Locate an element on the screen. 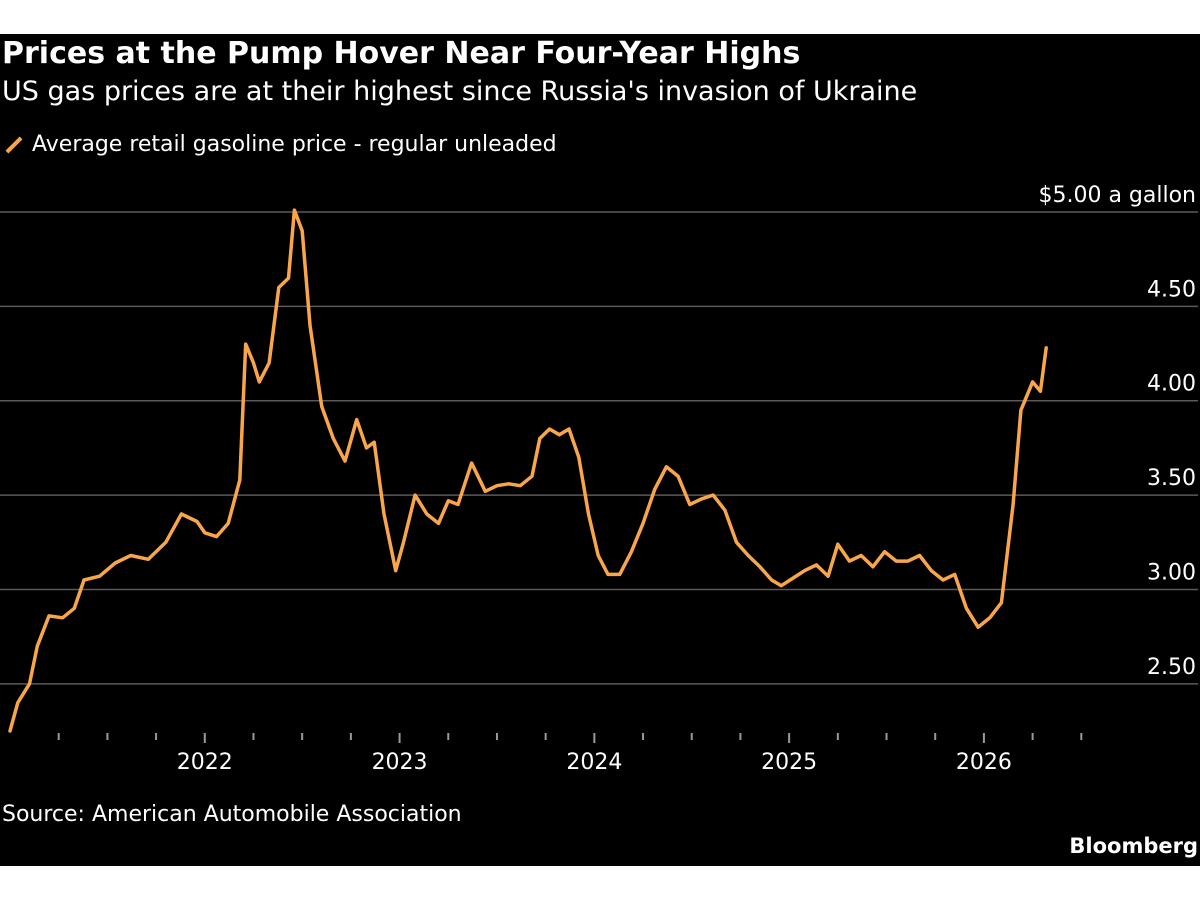 This screenshot has height=900, width=1200. y-tick-label: 2.50 is located at coordinates (1171, 667).